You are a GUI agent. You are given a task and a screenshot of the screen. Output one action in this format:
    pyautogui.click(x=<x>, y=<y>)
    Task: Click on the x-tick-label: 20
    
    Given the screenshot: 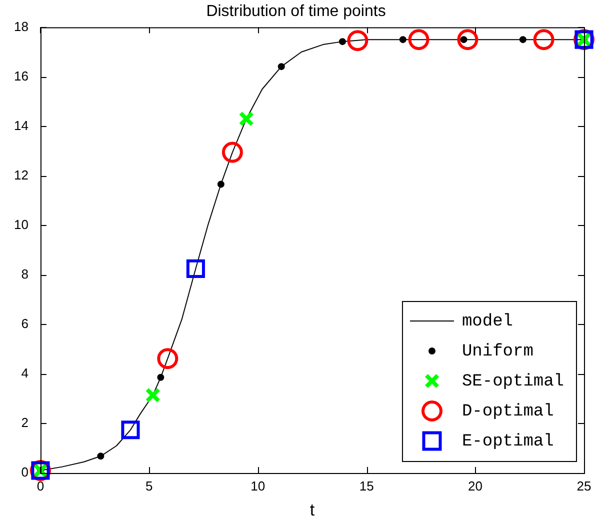 What is the action you would take?
    pyautogui.click(x=475, y=486)
    